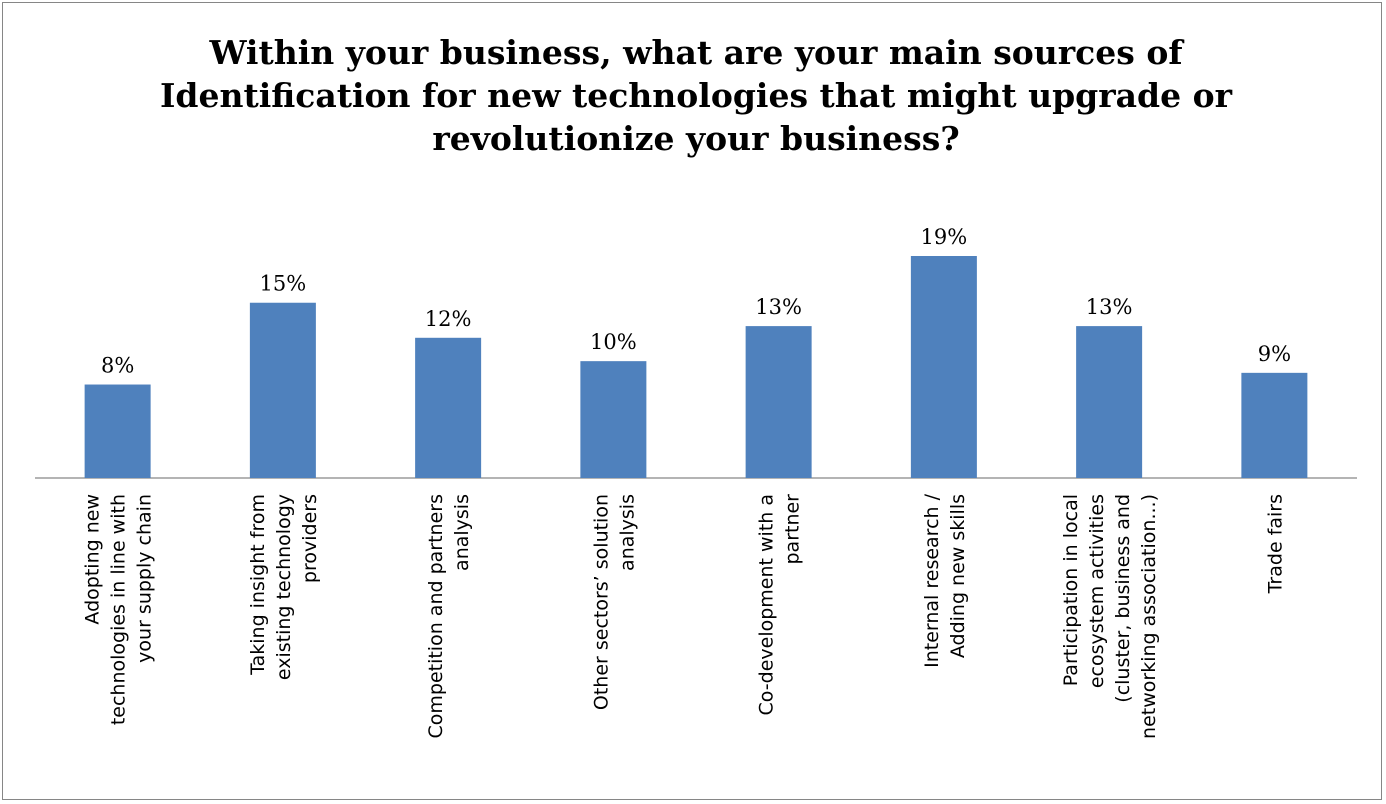 The image size is (1386, 804). Describe the element at coordinates (449, 616) in the screenshot. I see `category-label: Competition and partners analysis` at that location.